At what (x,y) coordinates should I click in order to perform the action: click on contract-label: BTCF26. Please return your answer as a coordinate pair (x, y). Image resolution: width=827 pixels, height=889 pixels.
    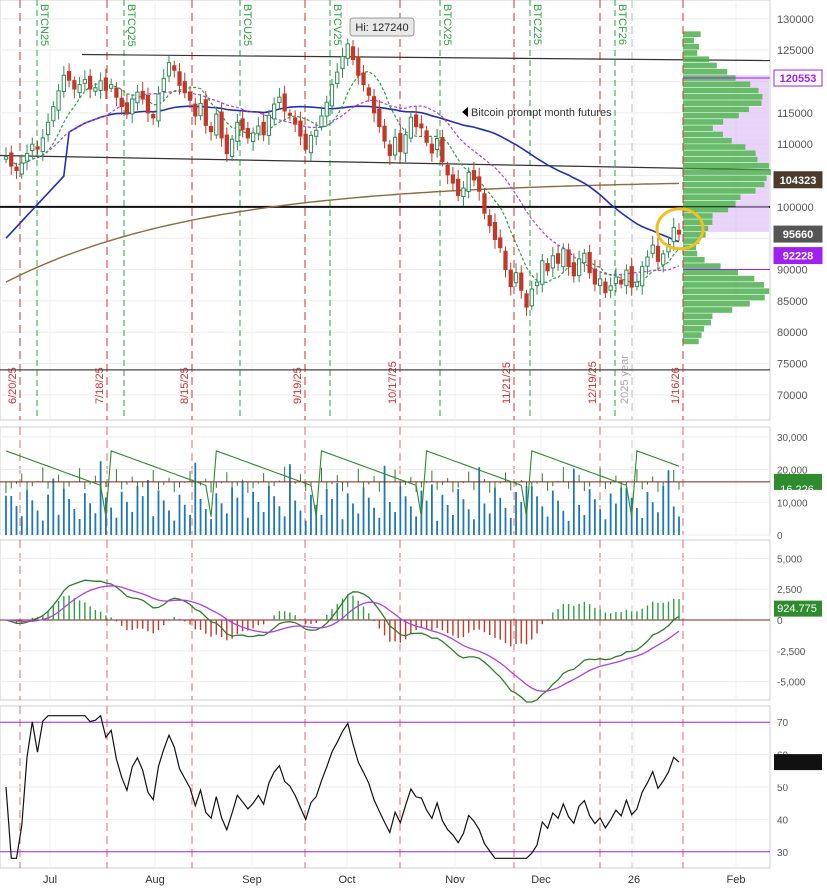
    Looking at the image, I should click on (622, 24).